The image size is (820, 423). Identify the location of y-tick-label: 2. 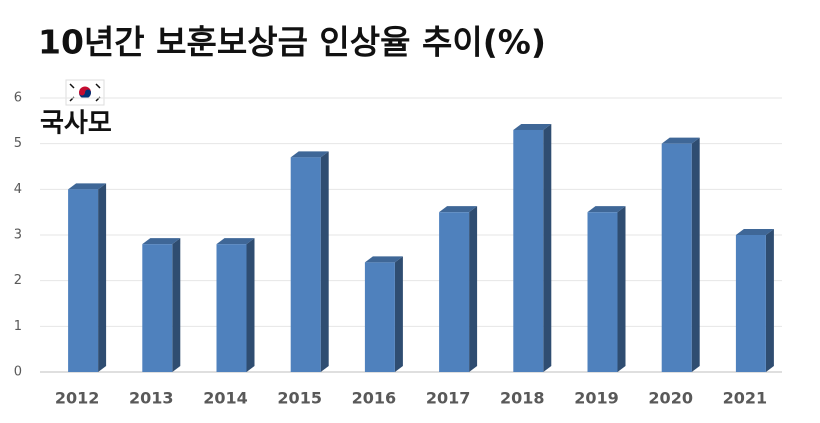
(18, 280).